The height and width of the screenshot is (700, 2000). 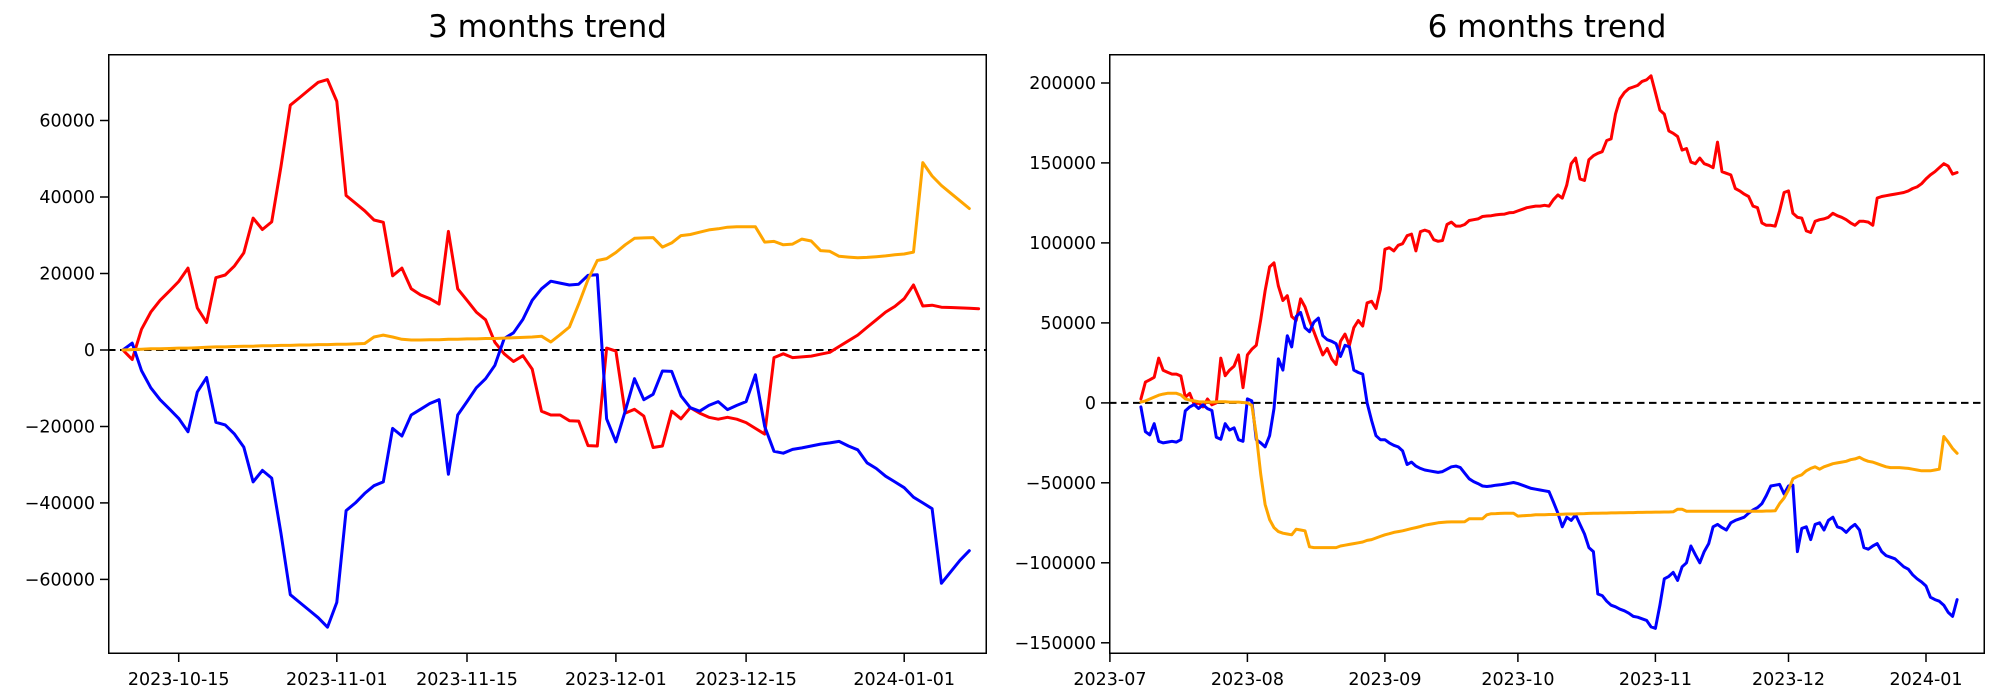 I want to click on x-tick-label: 2023-09, so click(x=1384, y=680).